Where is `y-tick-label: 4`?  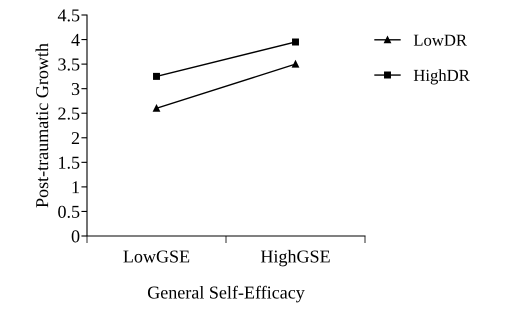
y-tick-label: 4 is located at coordinates (75, 40).